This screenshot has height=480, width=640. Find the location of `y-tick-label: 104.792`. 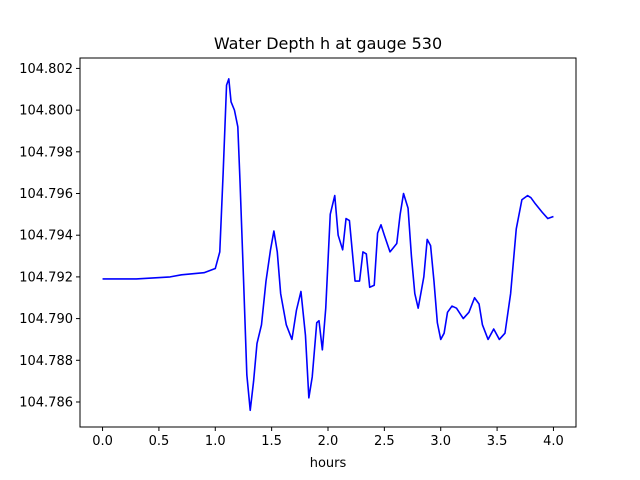

y-tick-label: 104.792 is located at coordinates (46, 277).